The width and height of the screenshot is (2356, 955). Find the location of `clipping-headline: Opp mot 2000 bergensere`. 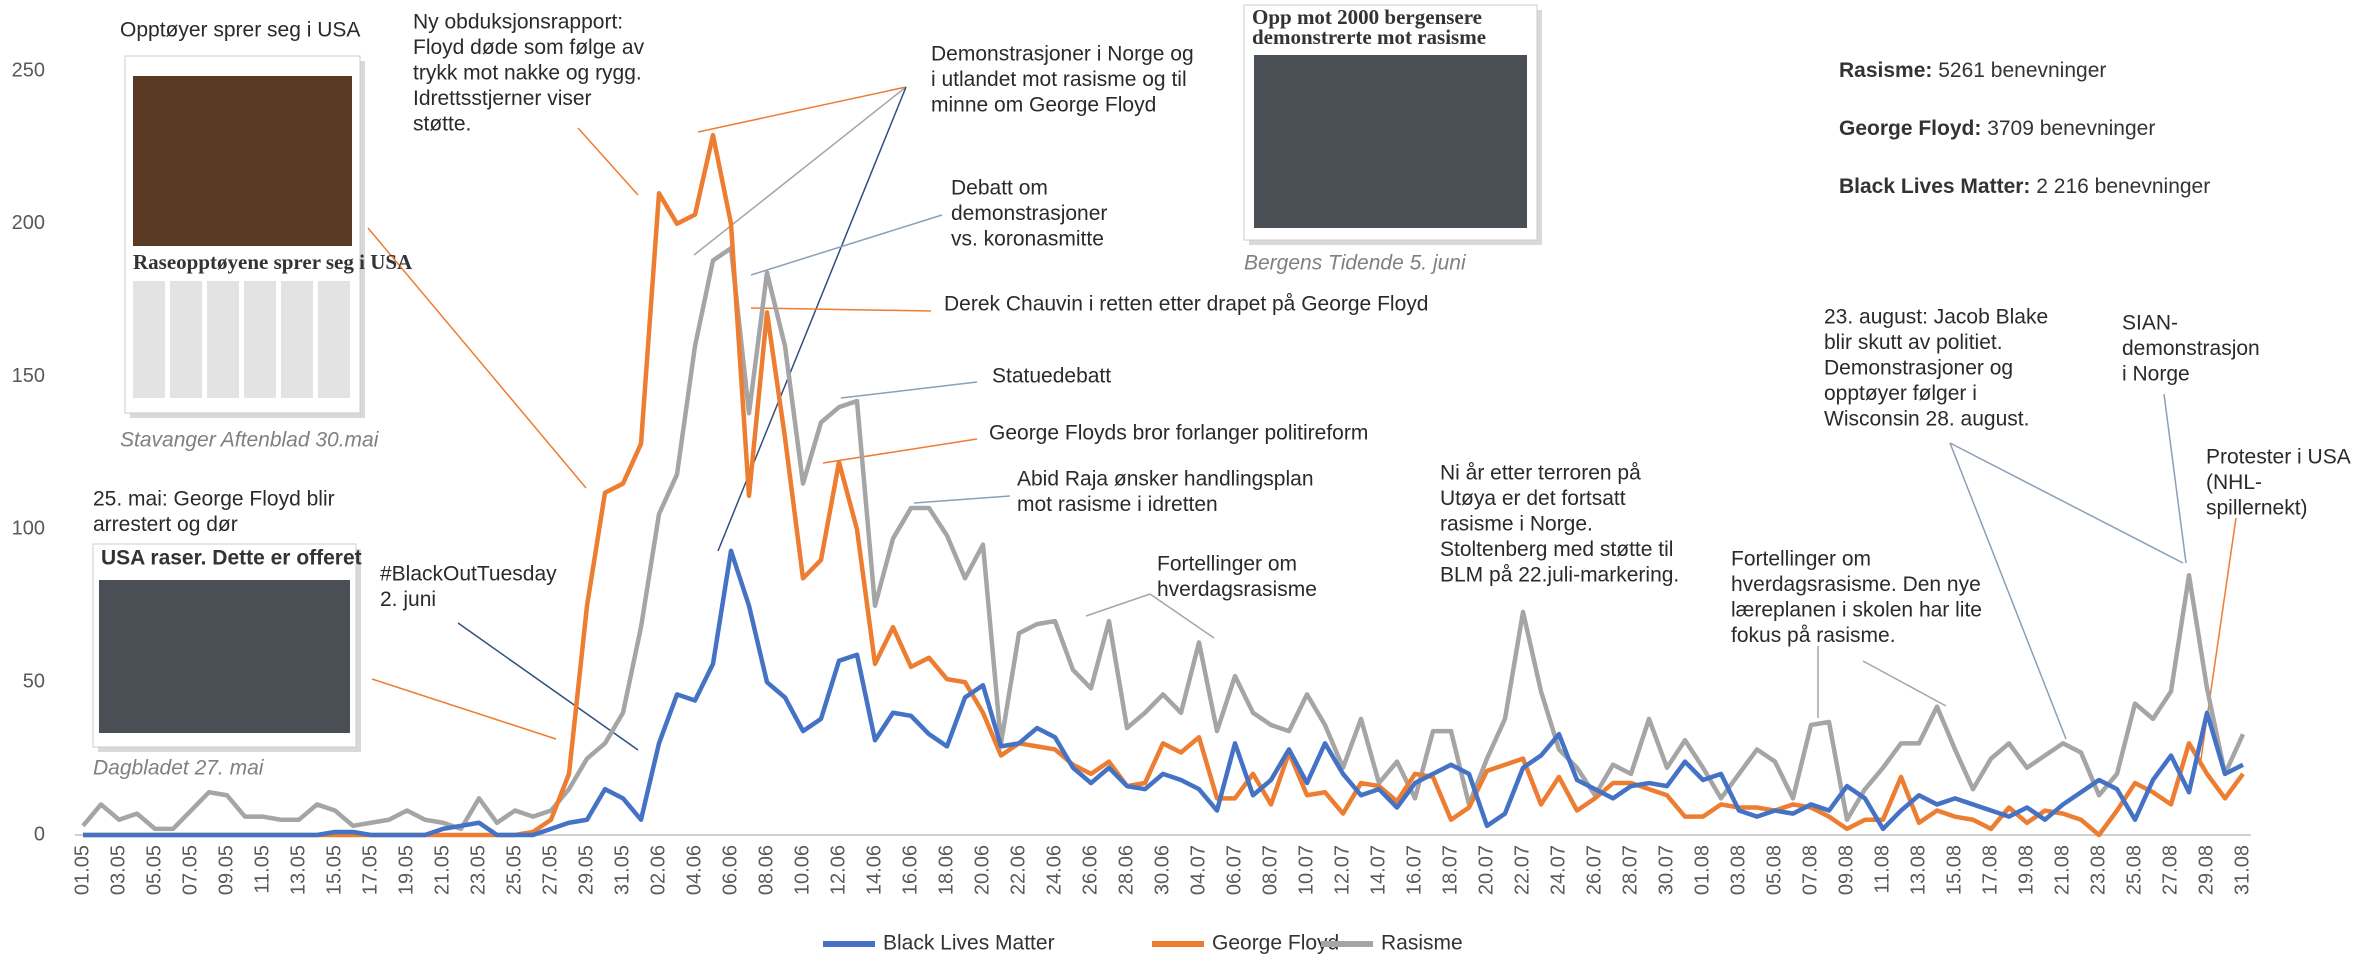

clipping-headline: Opp mot 2000 bergensere is located at coordinates (1367, 17).